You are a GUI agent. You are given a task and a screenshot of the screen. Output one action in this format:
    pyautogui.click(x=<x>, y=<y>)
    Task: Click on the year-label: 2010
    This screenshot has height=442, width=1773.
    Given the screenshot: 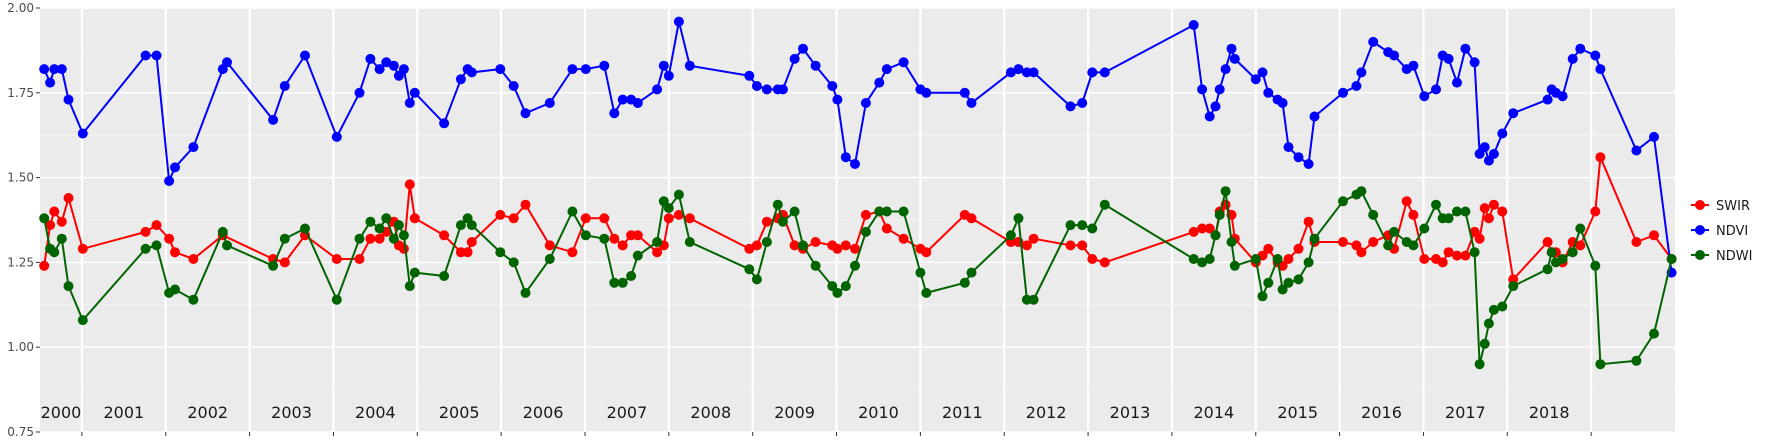 What is the action you would take?
    pyautogui.click(x=878, y=412)
    